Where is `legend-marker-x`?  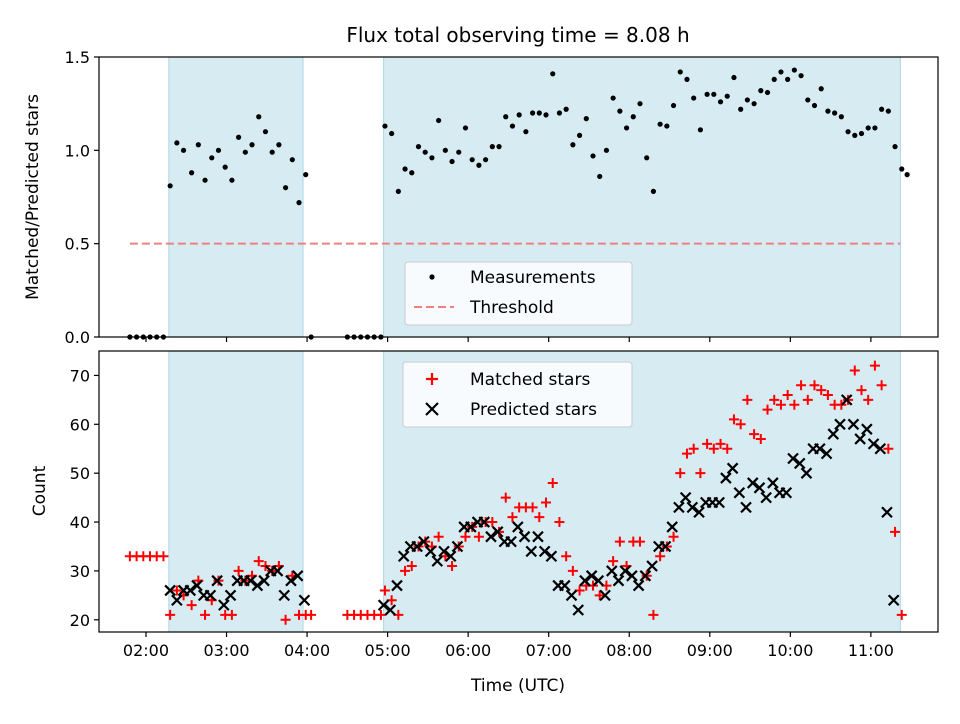
legend-marker-x is located at coordinates (432, 409).